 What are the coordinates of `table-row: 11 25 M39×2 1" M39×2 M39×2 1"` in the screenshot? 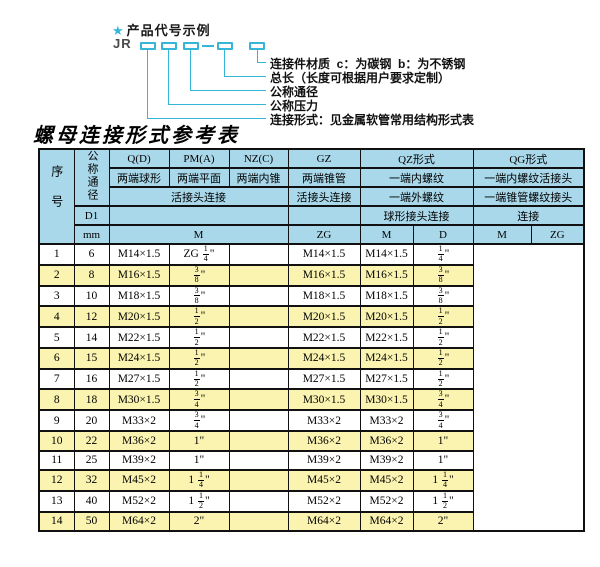 It's located at (311, 460).